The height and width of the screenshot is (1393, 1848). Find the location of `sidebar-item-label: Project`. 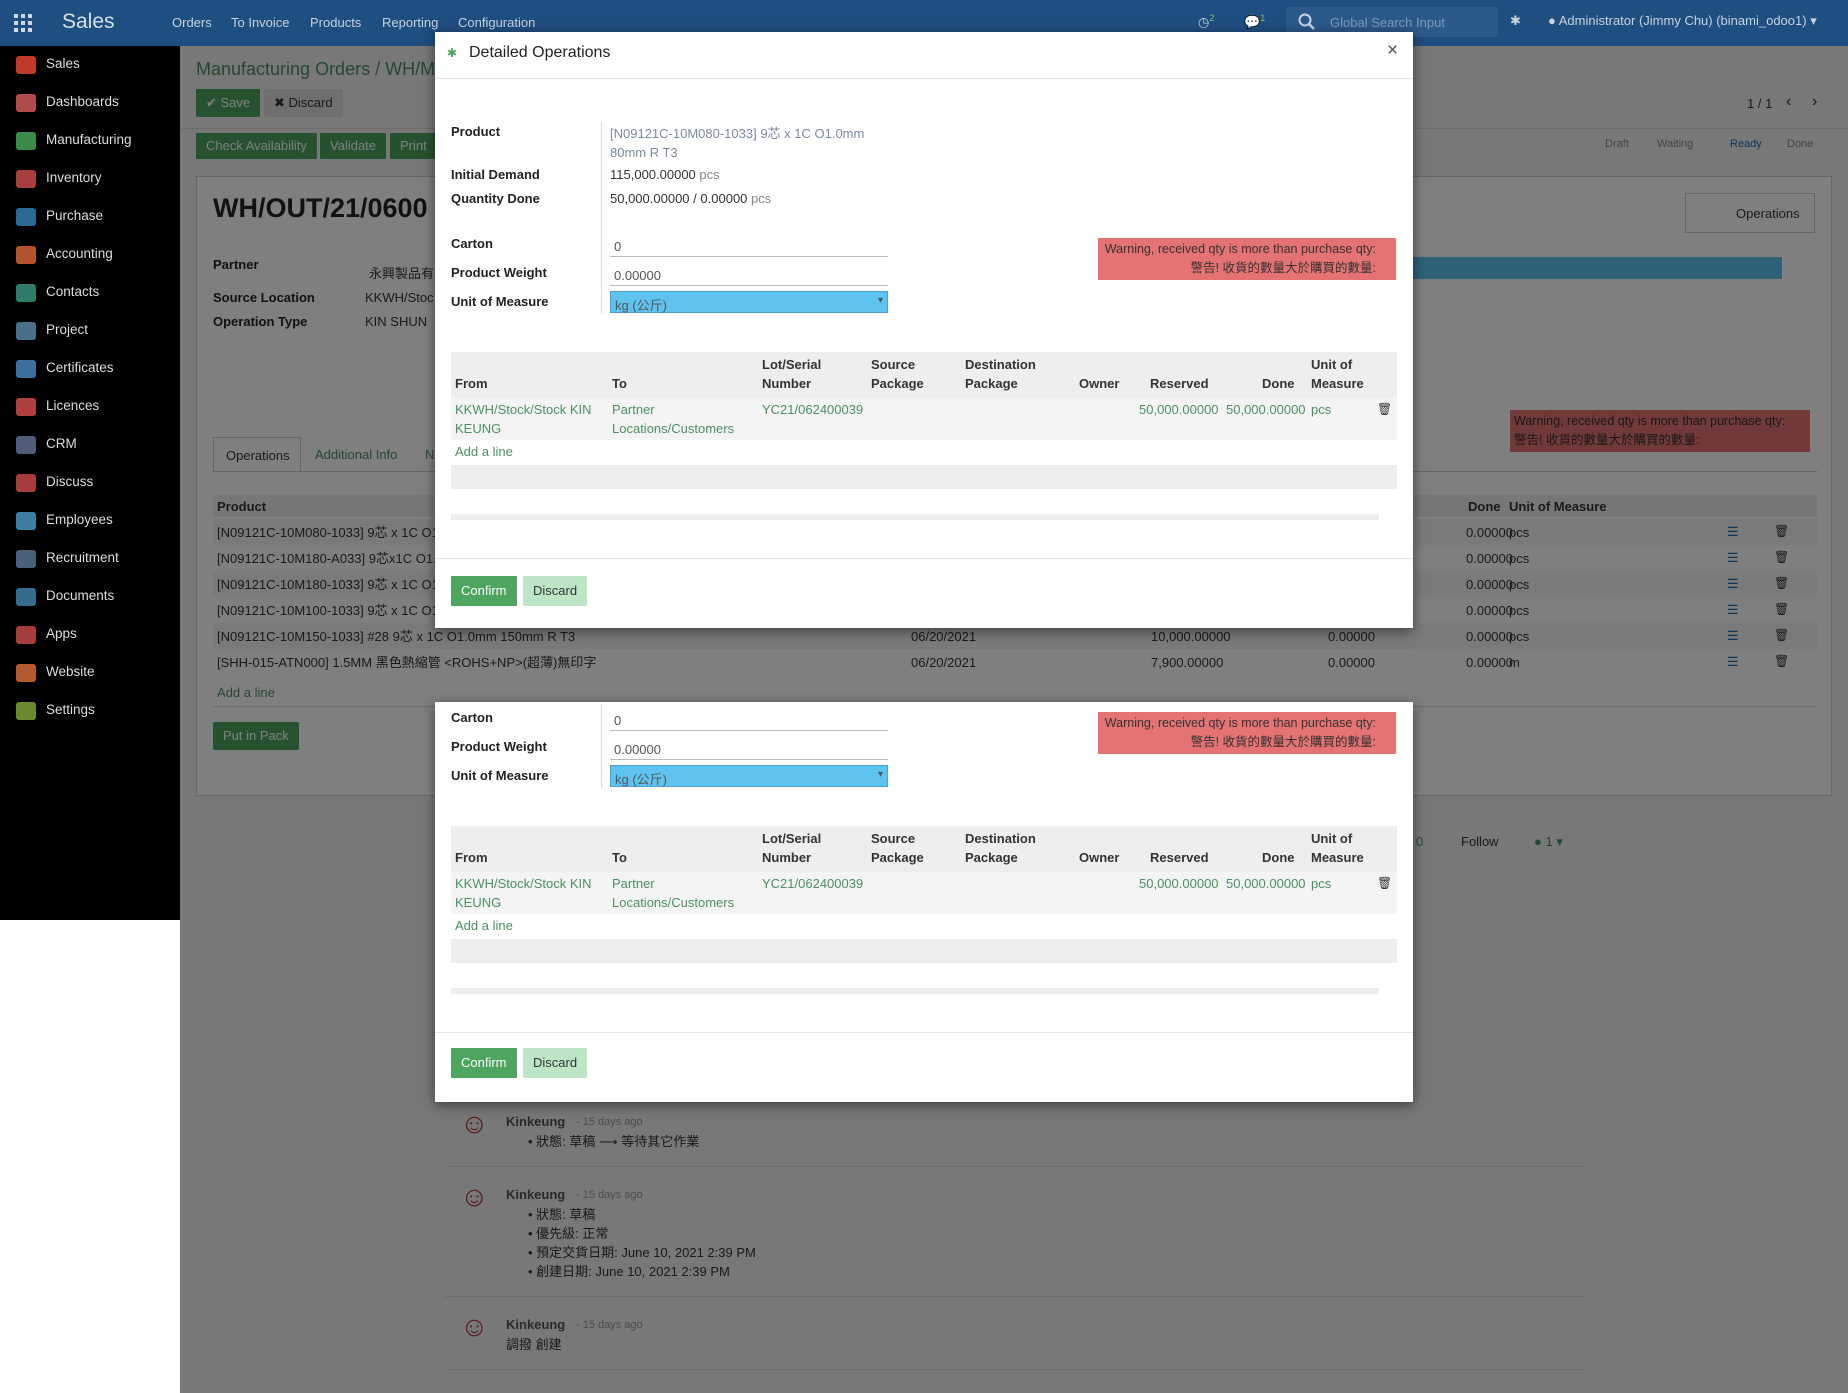

sidebar-item-label: Project is located at coordinates (67, 329).